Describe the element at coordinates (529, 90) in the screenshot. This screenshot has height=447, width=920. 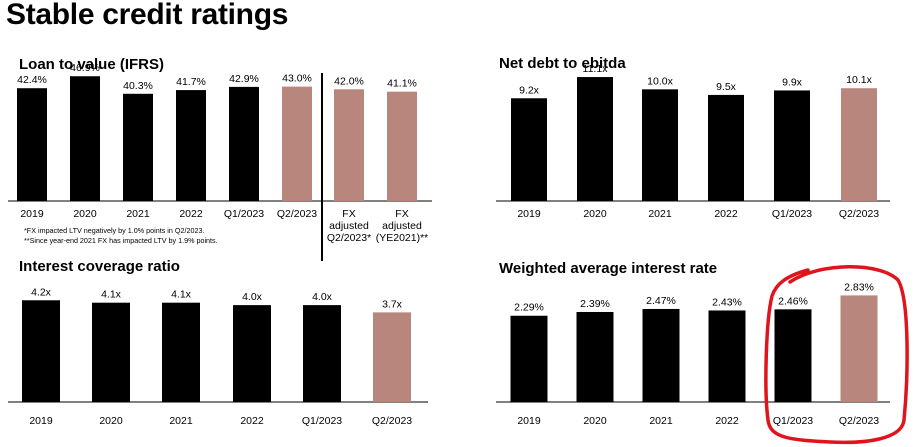
I see `netdebt-value-label-0: 9.2x` at that location.